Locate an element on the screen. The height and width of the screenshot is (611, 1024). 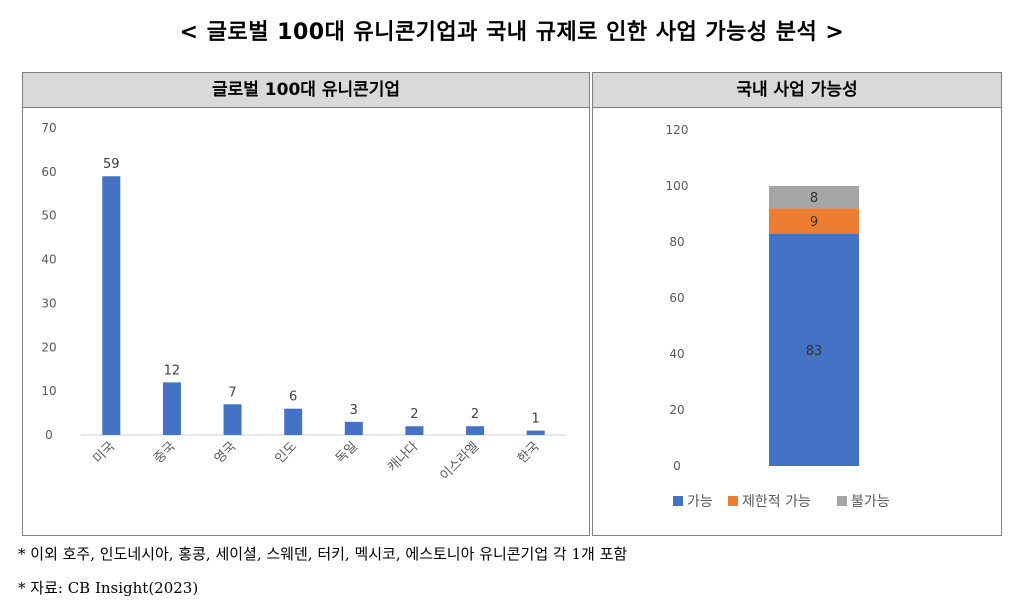
domestic-feasibility-chart: 0 20 40 60 80 100 120 83 9 8 가능 제한적 가능 불가능 is located at coordinates (778, 316).